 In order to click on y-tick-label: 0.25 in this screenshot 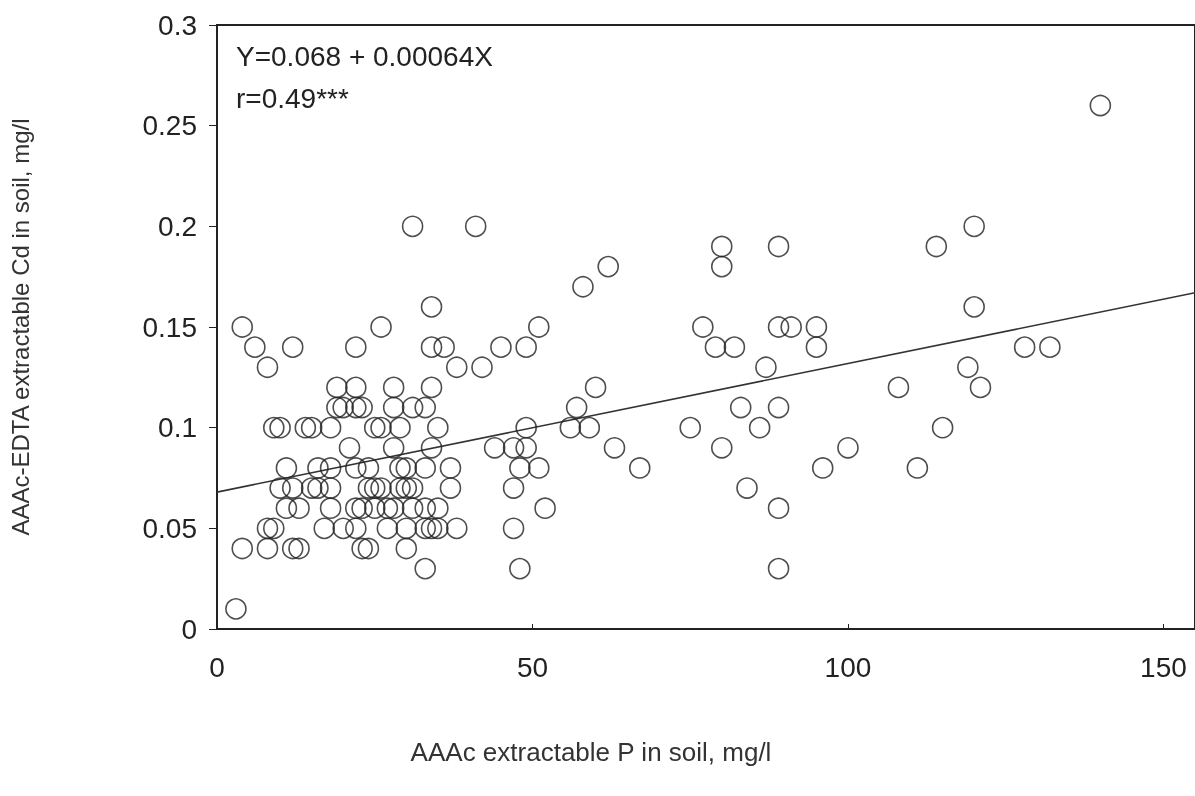, I will do `click(169, 126)`.